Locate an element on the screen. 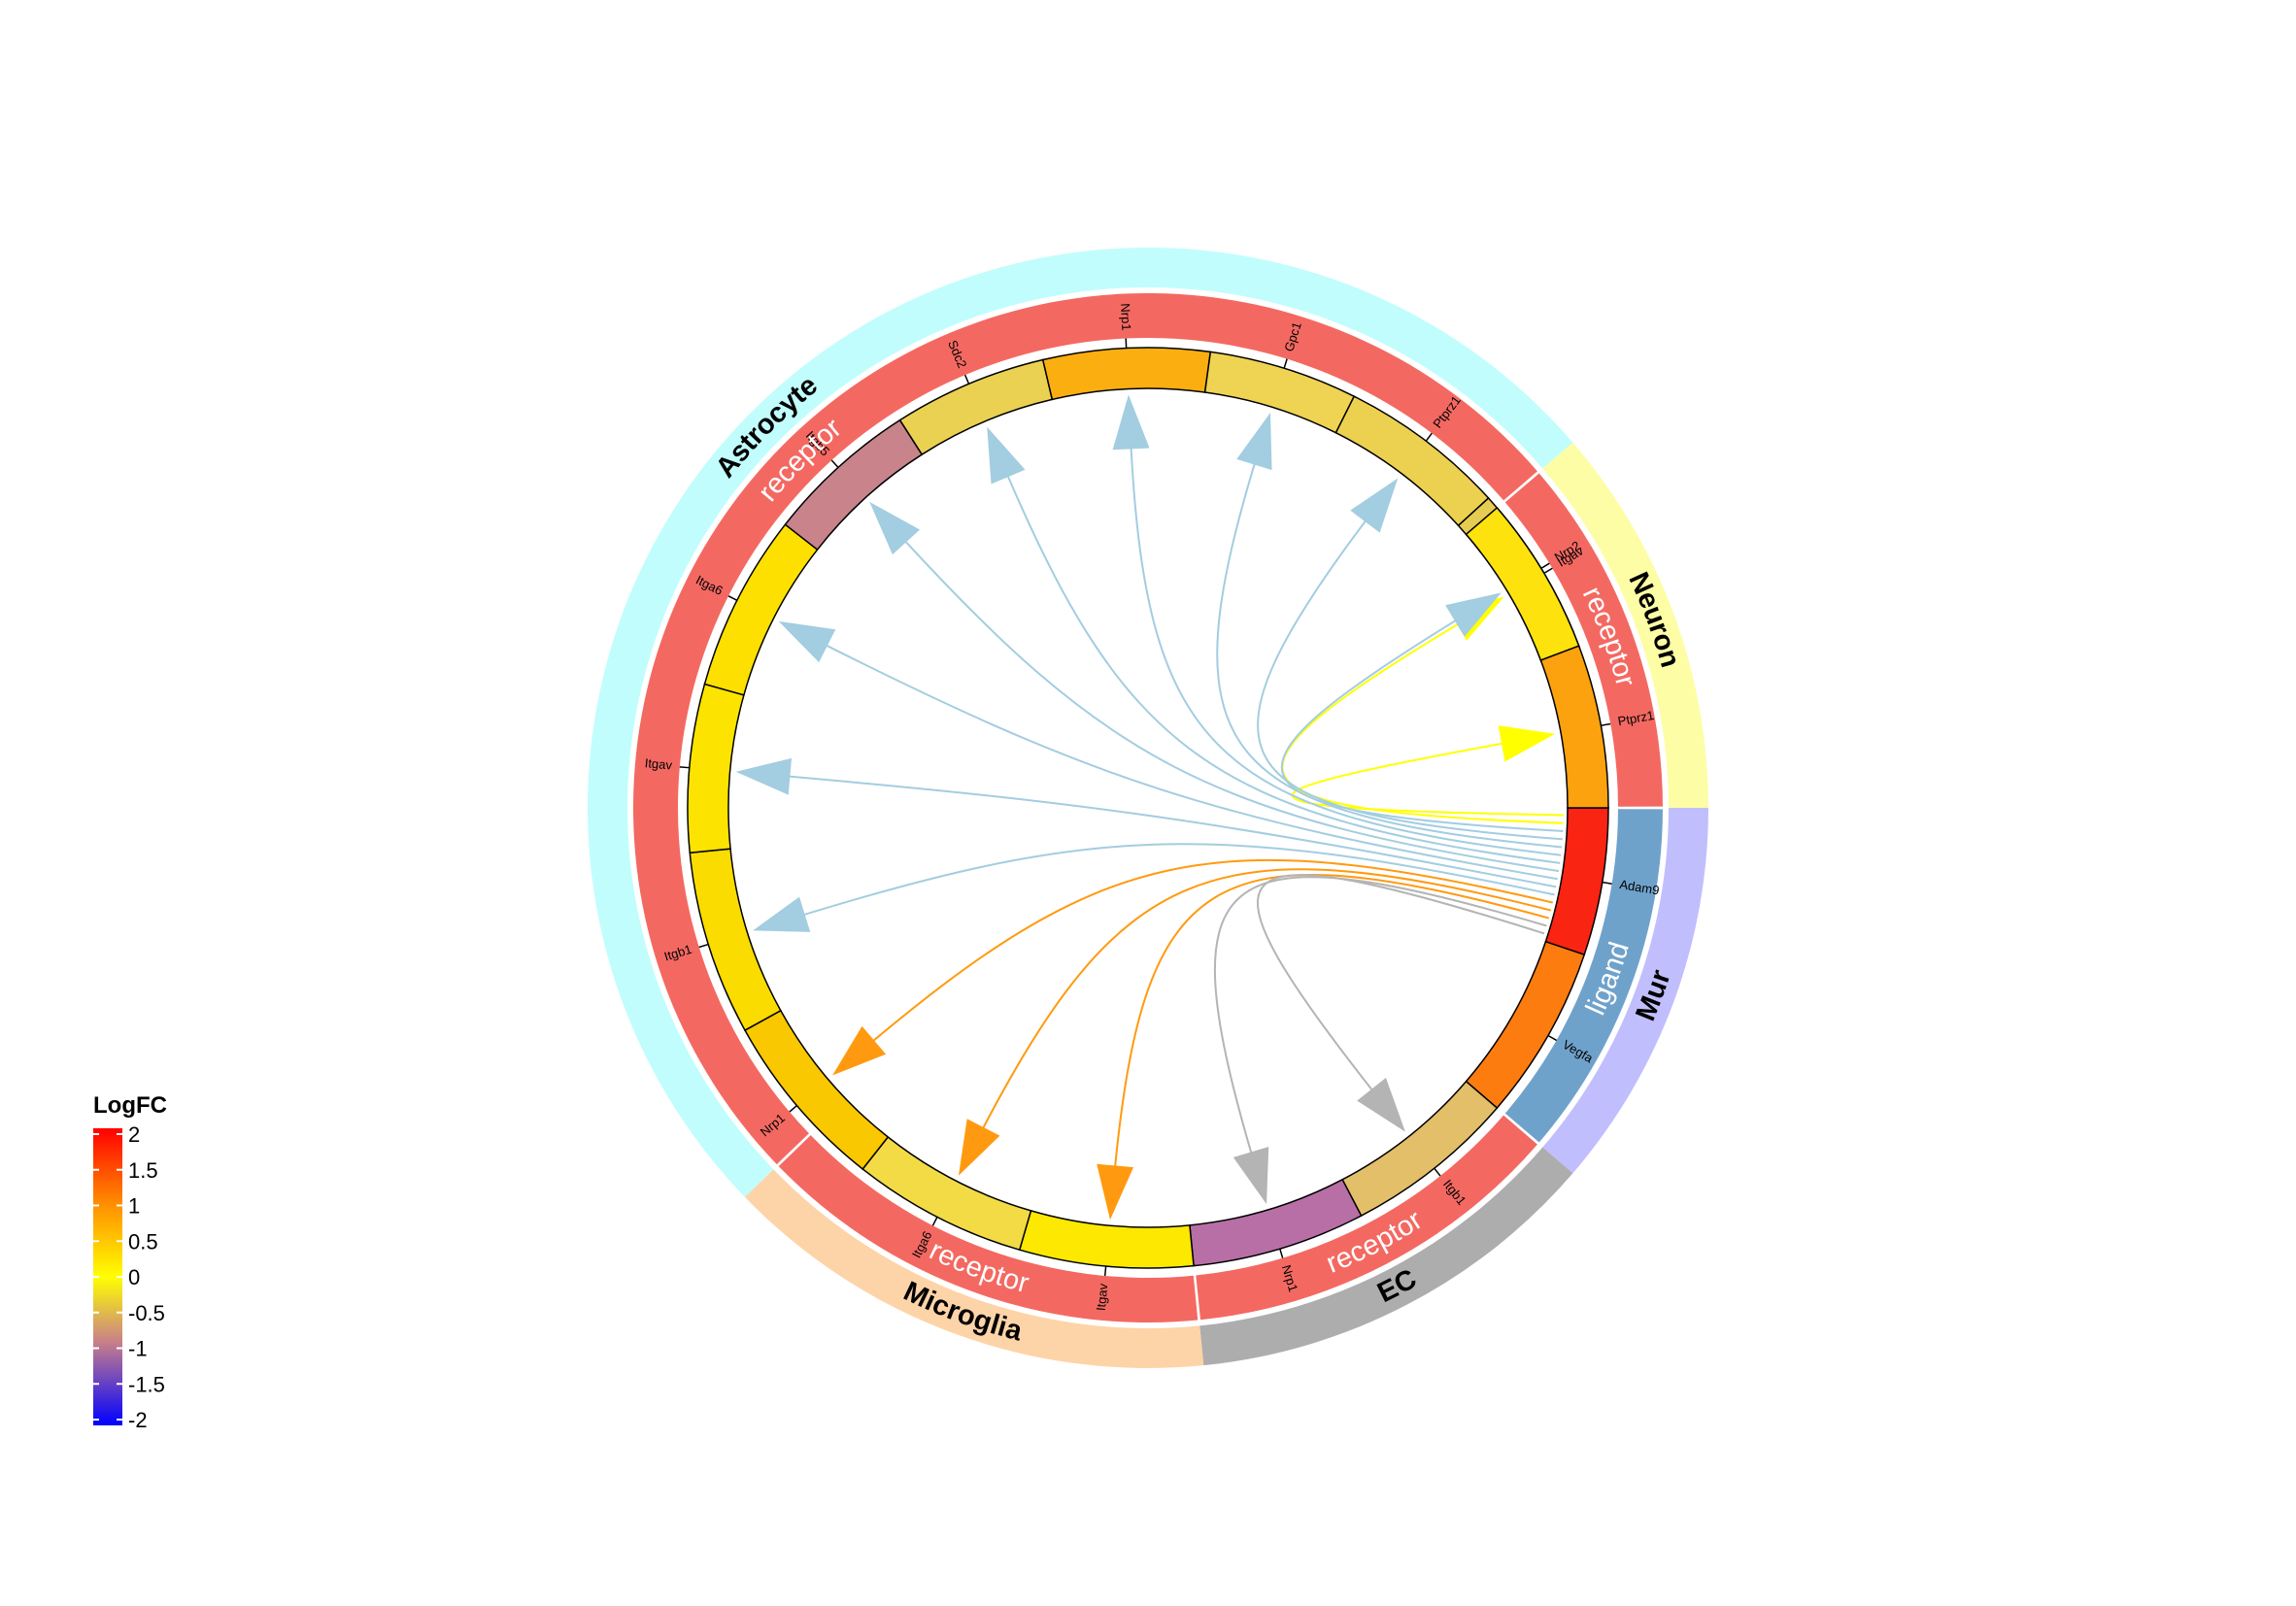 Image resolution: width=2296 pixels, height=1606 pixels. group-arc-microglia is located at coordinates (974, 1268).